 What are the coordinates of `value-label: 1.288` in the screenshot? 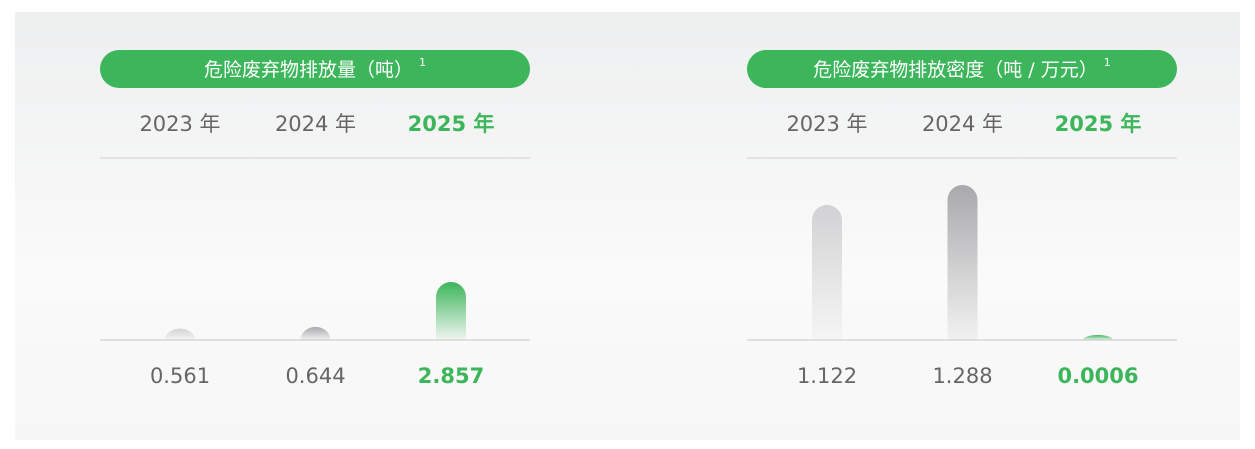 It's located at (962, 376).